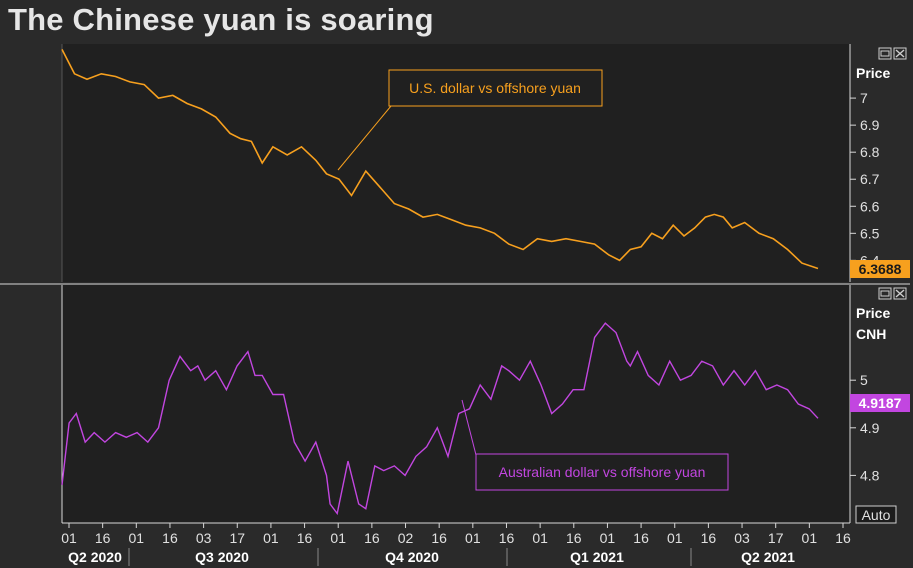  I want to click on aud-last-value-text: 4.9187, so click(880, 403).